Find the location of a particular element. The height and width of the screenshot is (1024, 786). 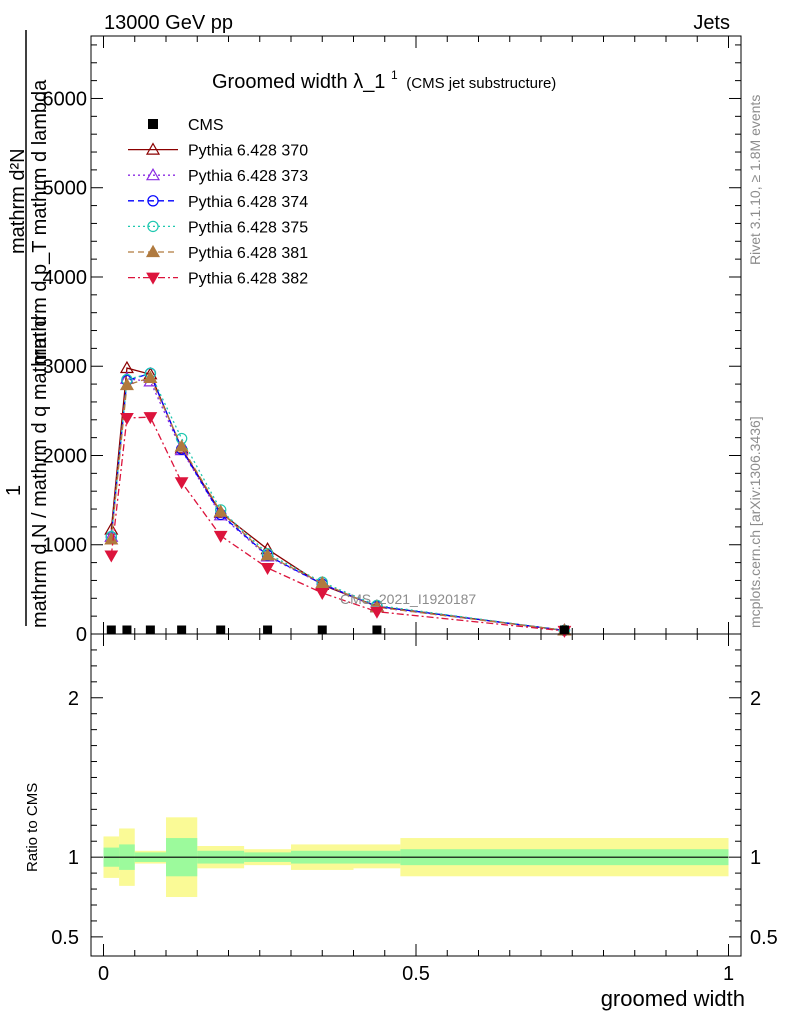

legend-label-3: Pythia 6.428 375 is located at coordinates (248, 227).